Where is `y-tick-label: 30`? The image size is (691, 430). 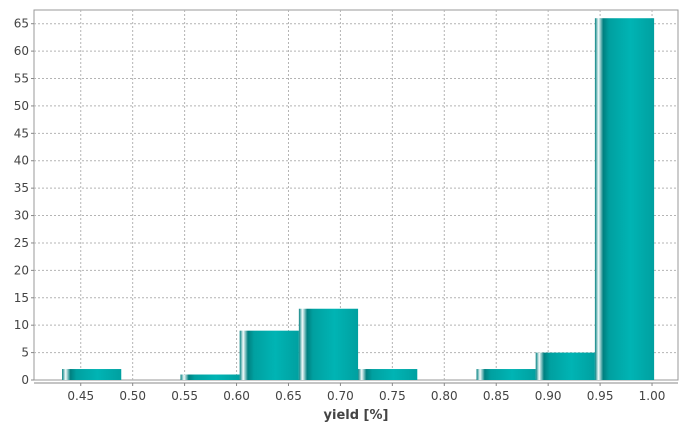
y-tick-label: 30 is located at coordinates (21, 216).